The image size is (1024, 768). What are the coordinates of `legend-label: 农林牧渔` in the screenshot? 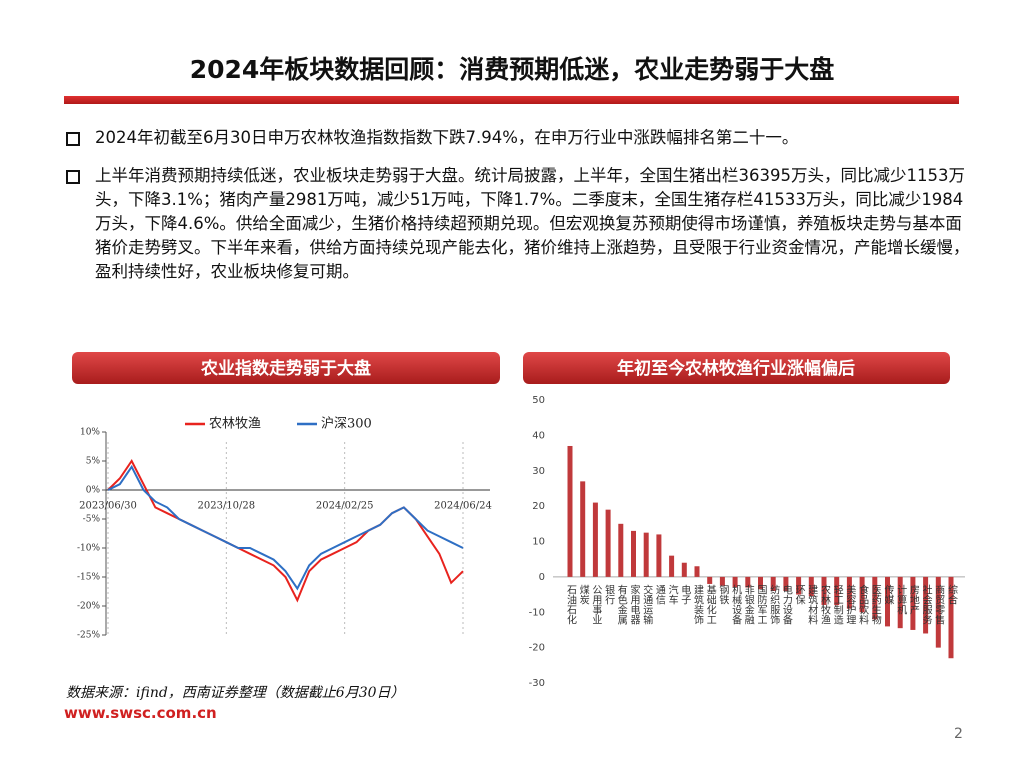 It's located at (235, 424).